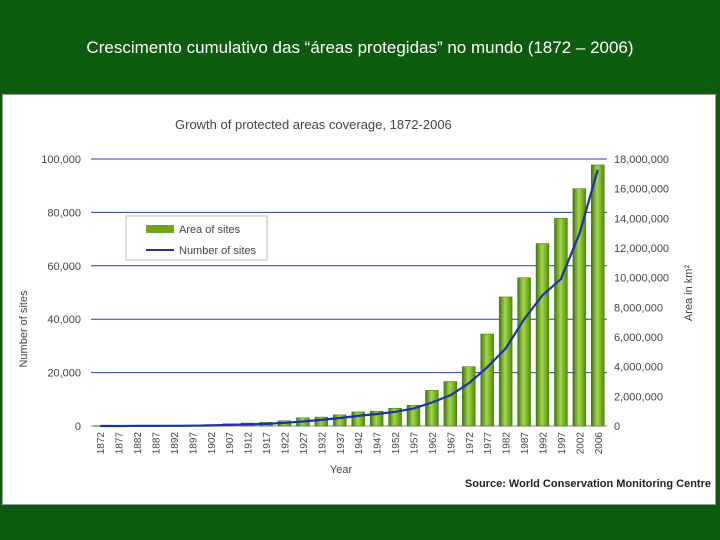 This screenshot has width=720, height=540. Describe the element at coordinates (641, 190) in the screenshot. I see `right-tick-label: 16,000,000` at that location.